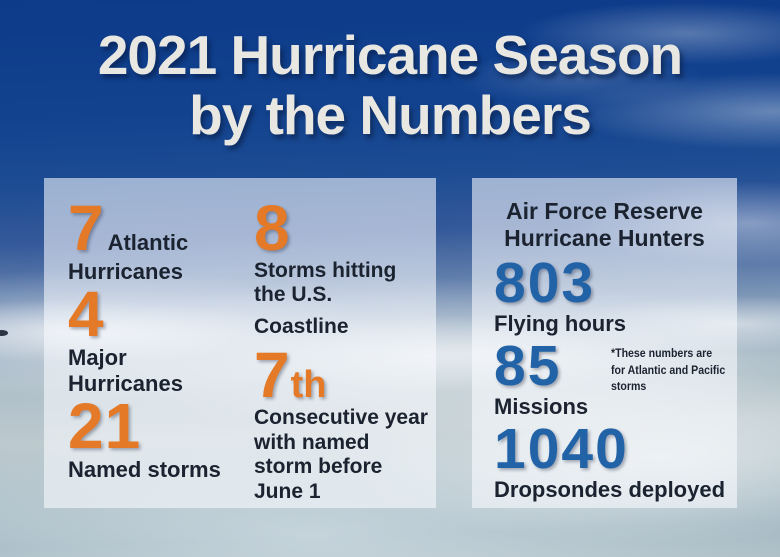  Describe the element at coordinates (390, 114) in the screenshot. I see `page-title-line2: by the Numbers` at that location.